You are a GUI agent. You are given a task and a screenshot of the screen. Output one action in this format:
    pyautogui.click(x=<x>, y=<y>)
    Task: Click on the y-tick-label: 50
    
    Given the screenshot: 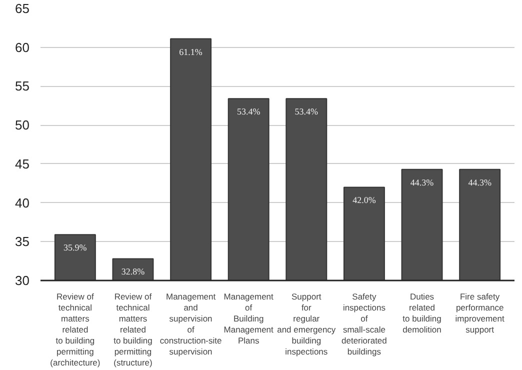 What is the action you would take?
    pyautogui.click(x=22, y=125)
    